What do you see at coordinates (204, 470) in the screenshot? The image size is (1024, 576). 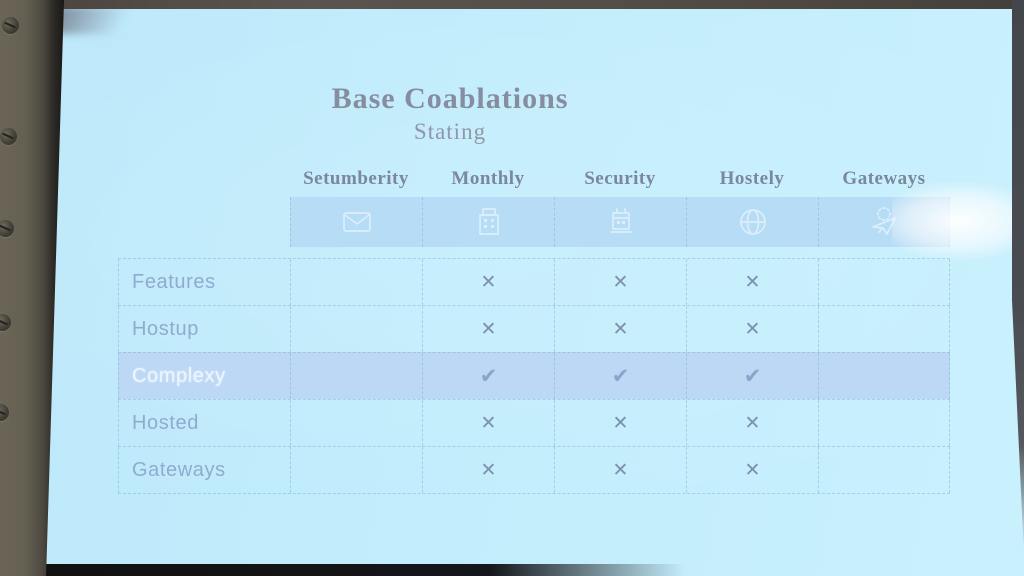 I see `row-label: Gateways` at bounding box center [204, 470].